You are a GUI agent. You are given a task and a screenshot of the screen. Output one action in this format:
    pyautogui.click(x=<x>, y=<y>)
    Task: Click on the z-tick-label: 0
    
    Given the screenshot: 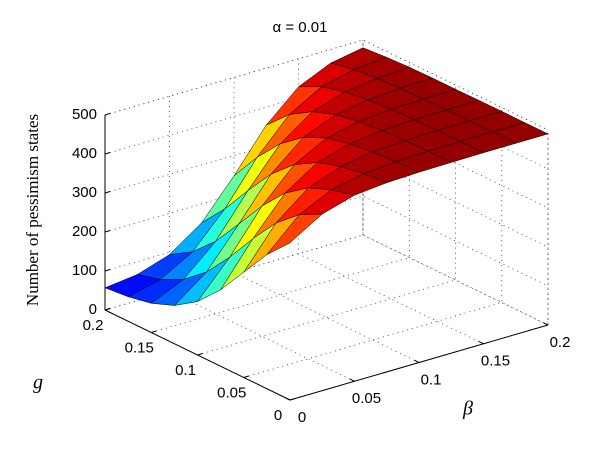 What is the action you would take?
    pyautogui.click(x=93, y=309)
    